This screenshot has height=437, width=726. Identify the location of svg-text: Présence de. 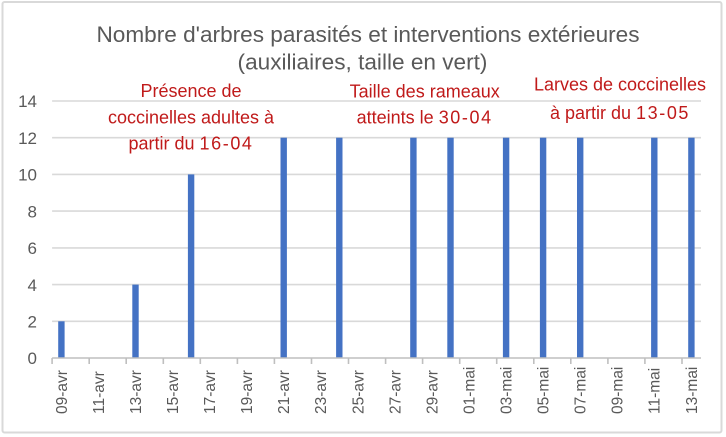
(190, 91).